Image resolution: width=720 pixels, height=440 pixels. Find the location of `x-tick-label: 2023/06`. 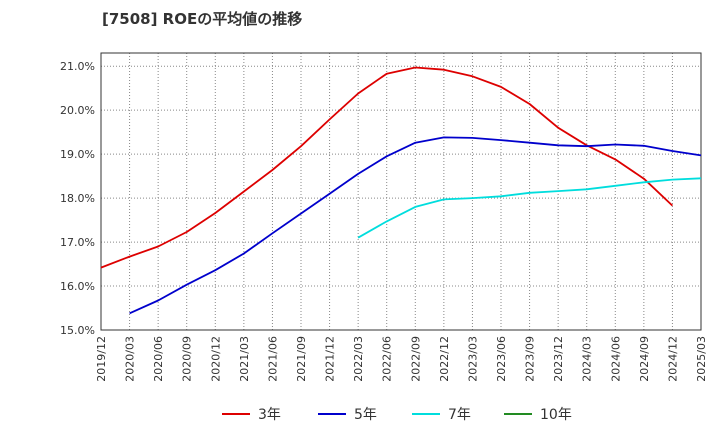

x-tick-label: 2023/06 is located at coordinates (501, 359).